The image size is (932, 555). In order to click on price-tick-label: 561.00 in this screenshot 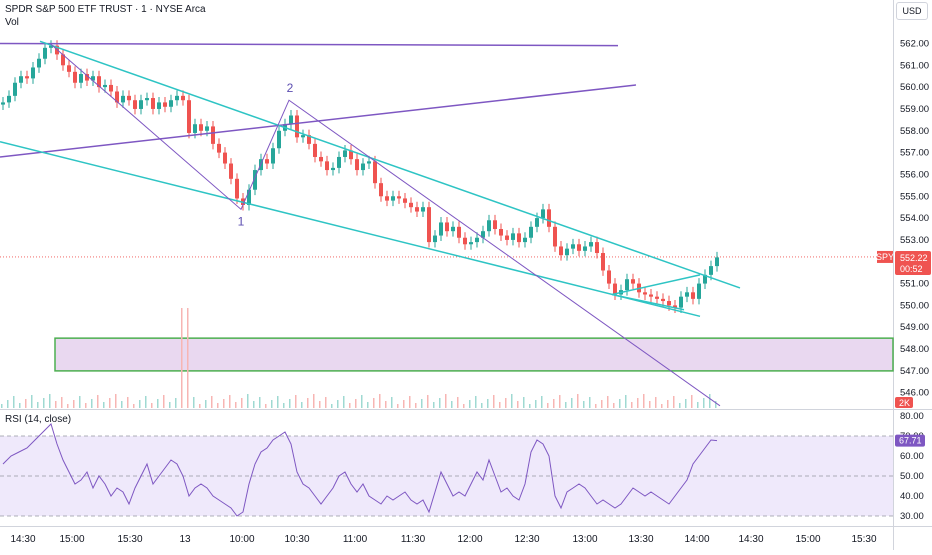, I will do `click(914, 65)`.